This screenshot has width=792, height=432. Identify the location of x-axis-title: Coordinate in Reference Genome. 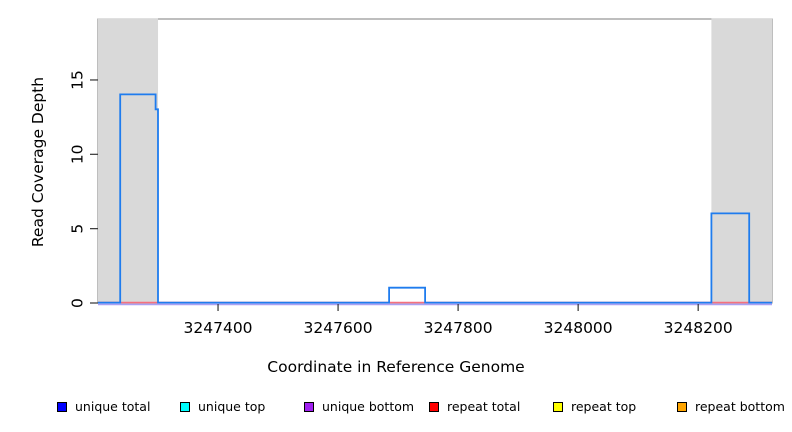
(396, 367).